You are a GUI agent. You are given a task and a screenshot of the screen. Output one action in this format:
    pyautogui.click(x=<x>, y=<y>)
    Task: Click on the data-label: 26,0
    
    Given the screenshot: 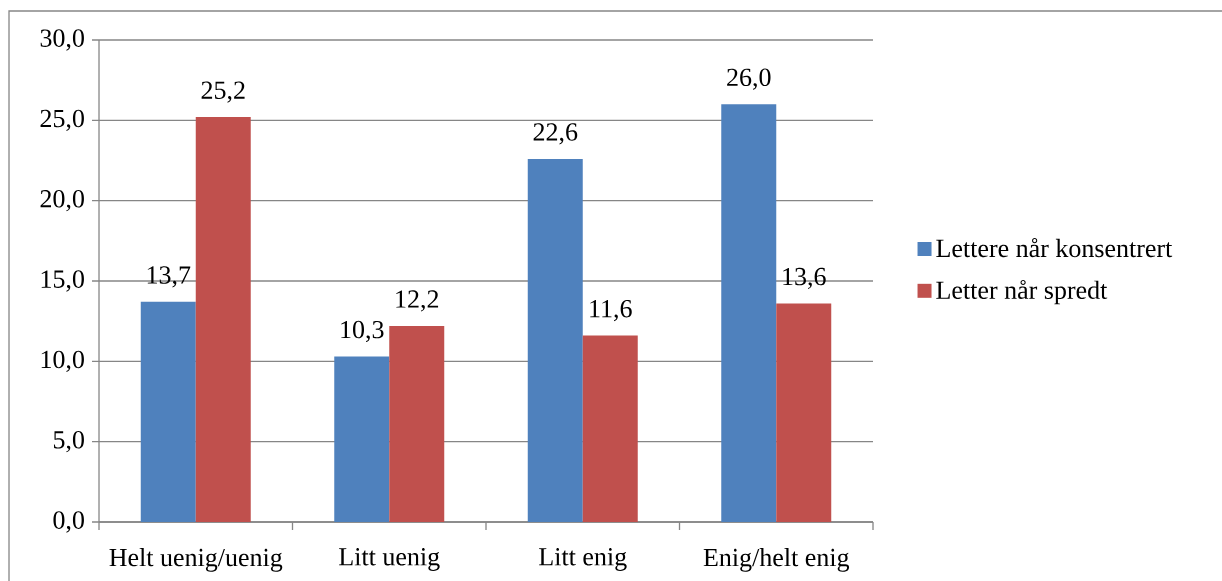 What is the action you would take?
    pyautogui.click(x=749, y=79)
    